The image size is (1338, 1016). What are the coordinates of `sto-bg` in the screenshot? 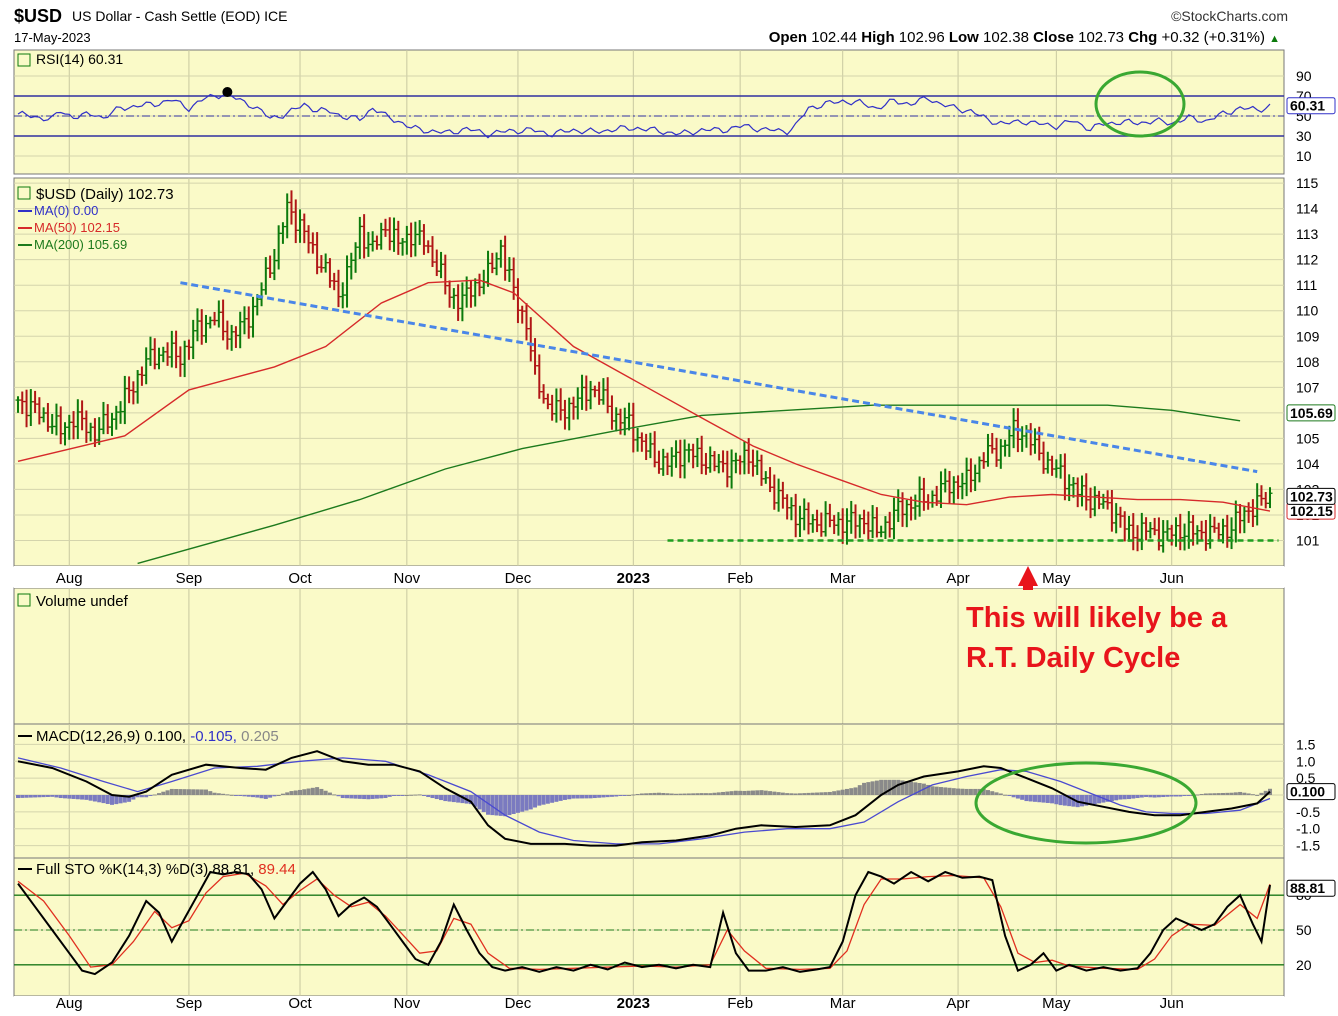 It's located at (649, 927).